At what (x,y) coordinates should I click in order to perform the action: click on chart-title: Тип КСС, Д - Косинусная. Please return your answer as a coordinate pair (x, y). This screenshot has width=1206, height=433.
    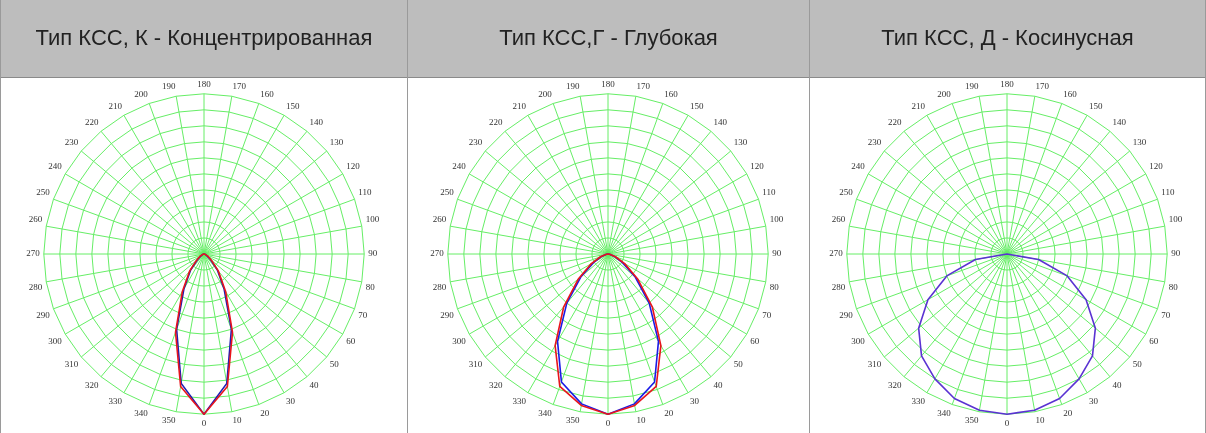
    Looking at the image, I should click on (1007, 39).